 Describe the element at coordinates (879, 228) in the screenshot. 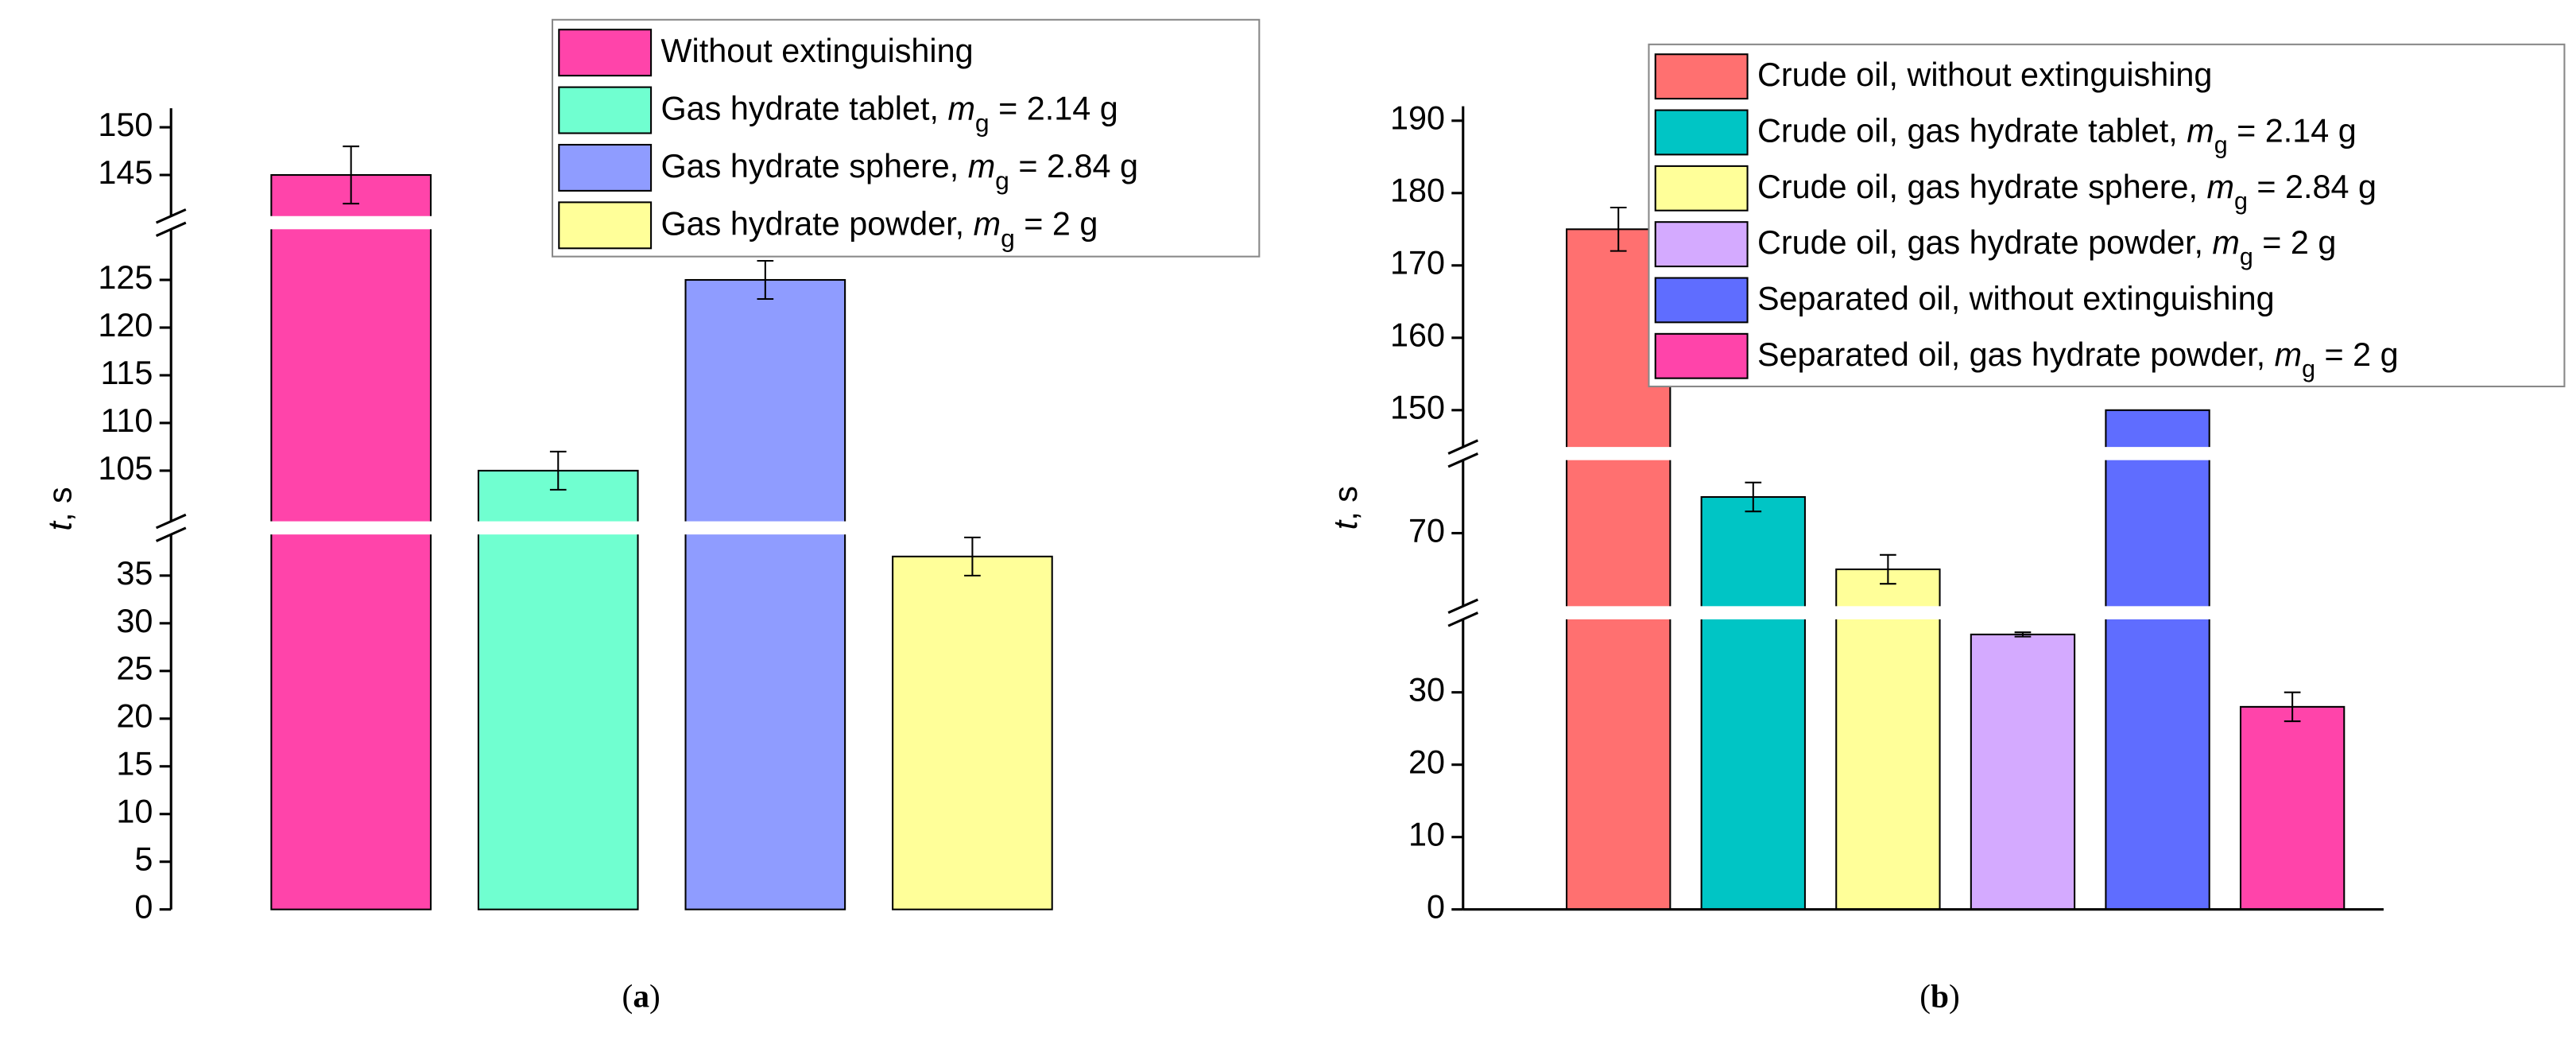

I see `legend-label: Gas hydrate powder, mg = 2 g` at that location.